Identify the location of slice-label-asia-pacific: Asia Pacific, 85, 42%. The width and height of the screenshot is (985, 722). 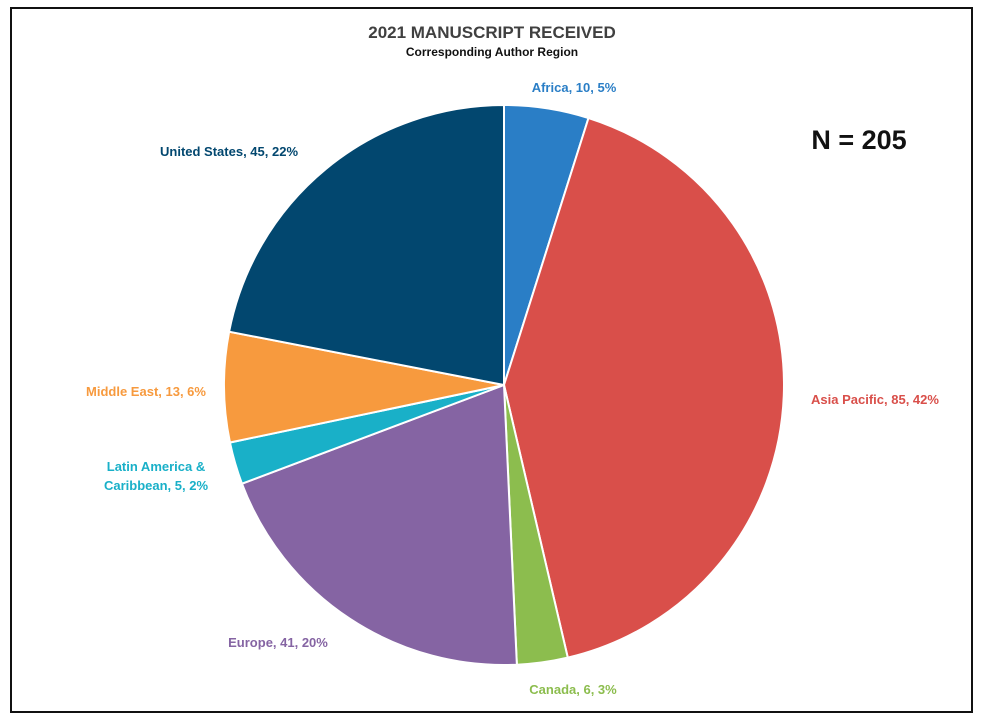
(875, 399).